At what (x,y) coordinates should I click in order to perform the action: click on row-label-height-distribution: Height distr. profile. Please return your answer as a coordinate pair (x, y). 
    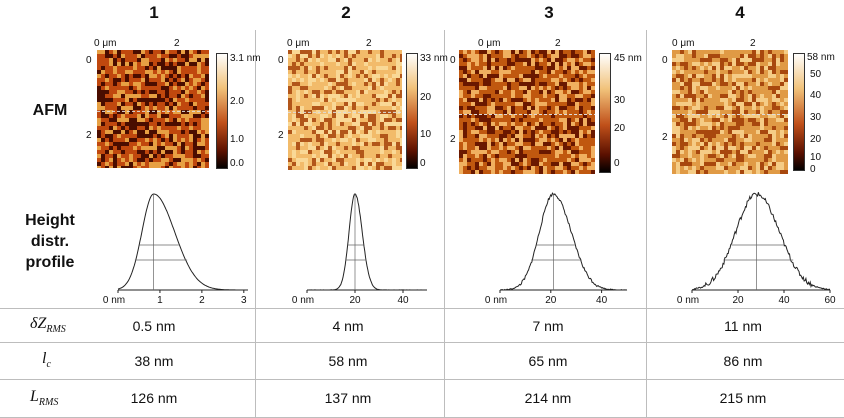
    Looking at the image, I should click on (50, 241).